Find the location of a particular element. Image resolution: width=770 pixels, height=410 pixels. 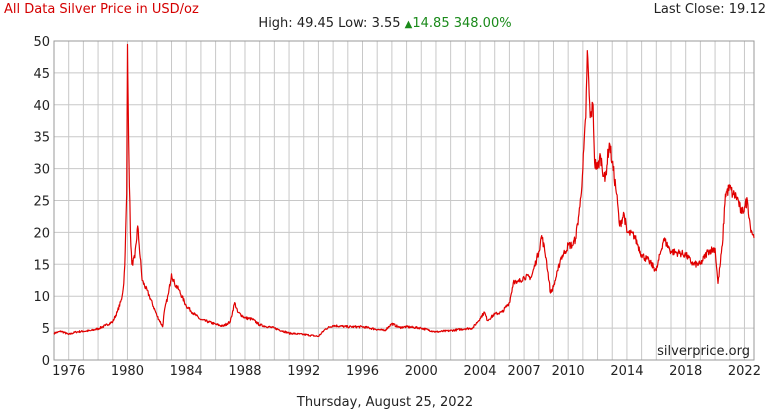

chart-title: All Data Silver Price in USD/oz is located at coordinates (101, 9).